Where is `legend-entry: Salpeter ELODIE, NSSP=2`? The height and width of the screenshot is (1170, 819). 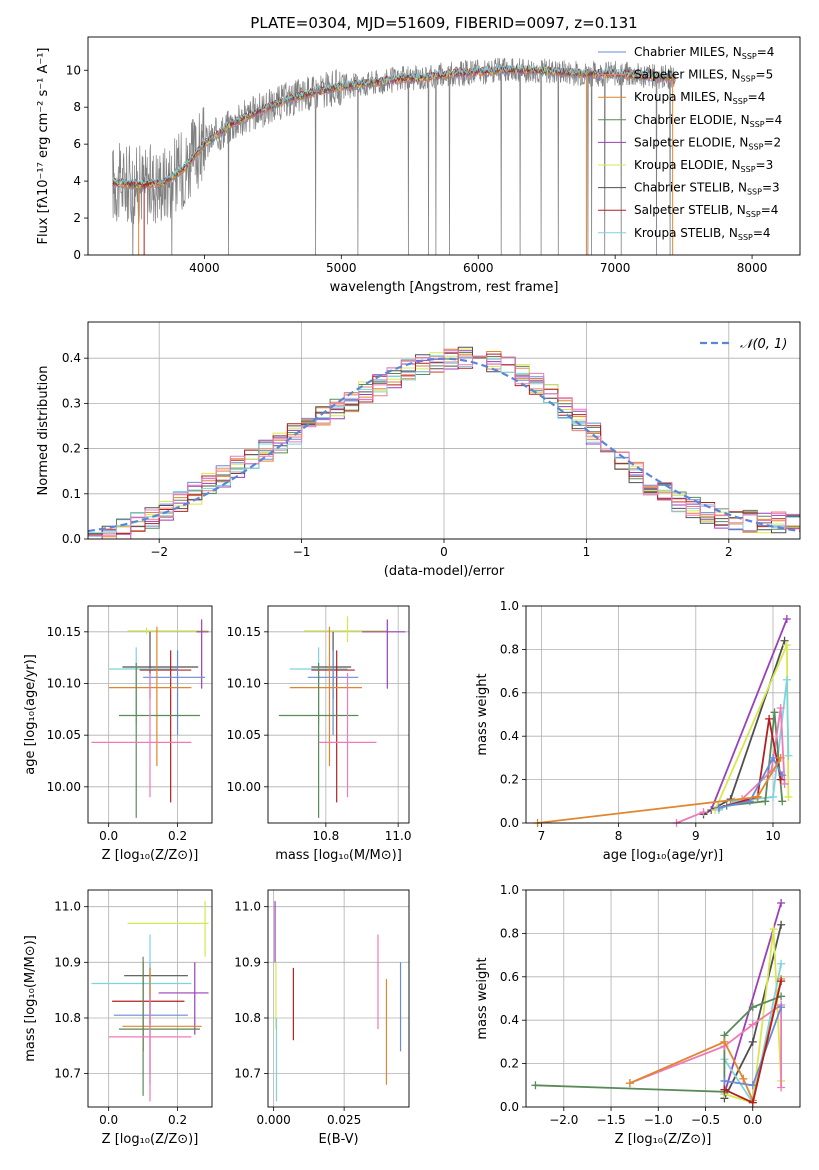 legend-entry: Salpeter ELODIE, NSSP=2 is located at coordinates (707, 143).